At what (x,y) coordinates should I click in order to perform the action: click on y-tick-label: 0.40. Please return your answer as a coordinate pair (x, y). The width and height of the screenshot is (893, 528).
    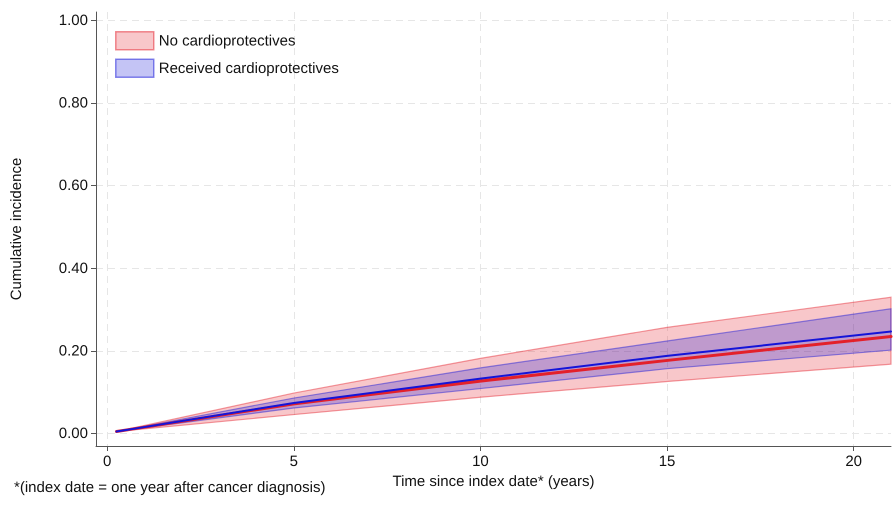
    Looking at the image, I should click on (73, 268).